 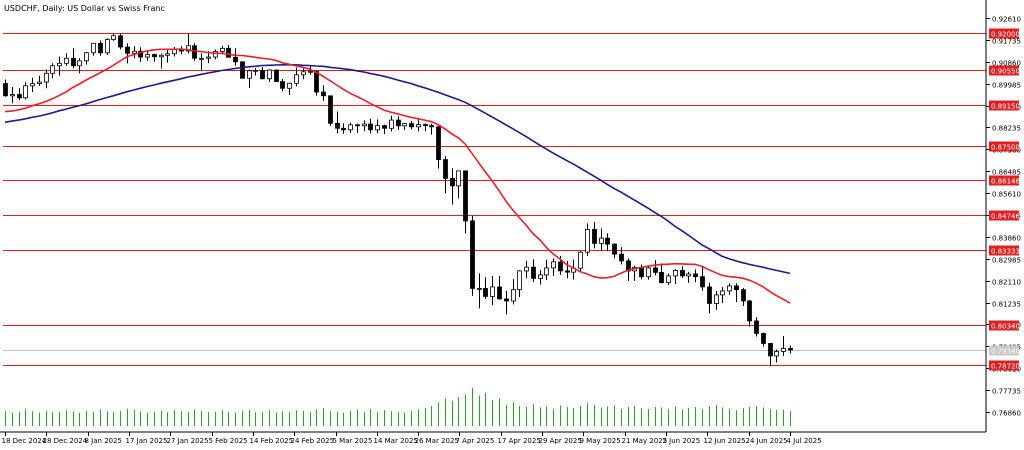 I want to click on x-tick-label: 8 Jan 2025, so click(x=104, y=441).